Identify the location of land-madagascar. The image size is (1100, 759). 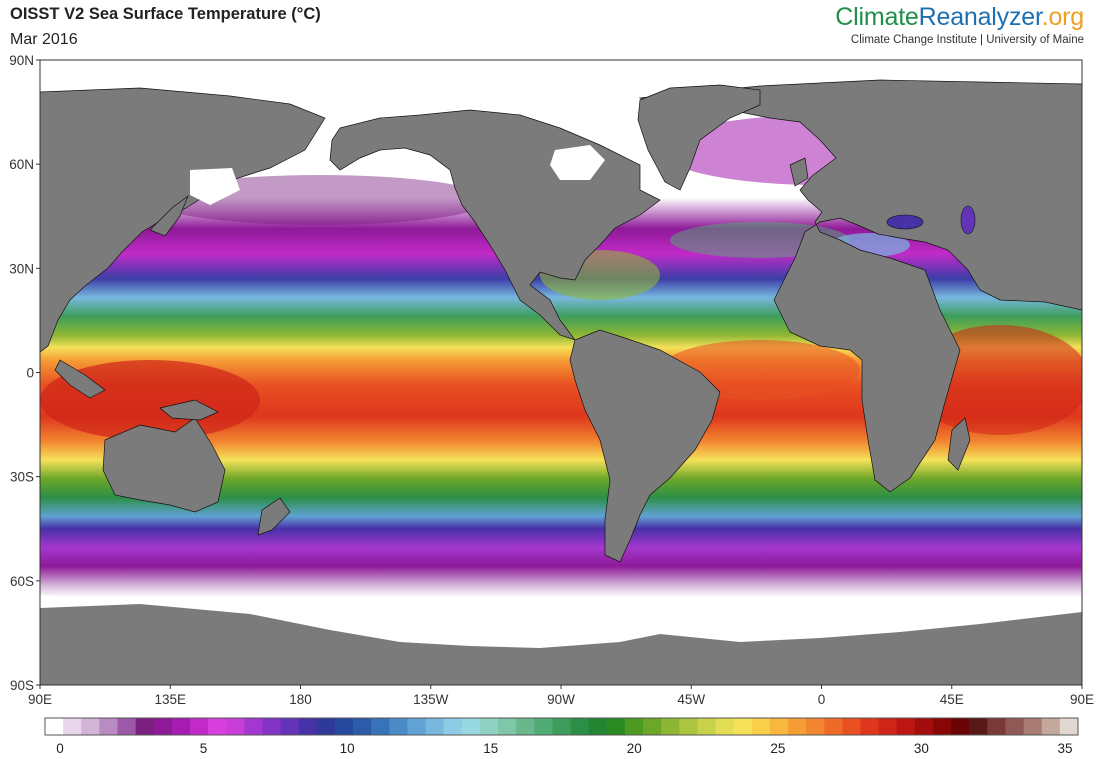
(959, 444).